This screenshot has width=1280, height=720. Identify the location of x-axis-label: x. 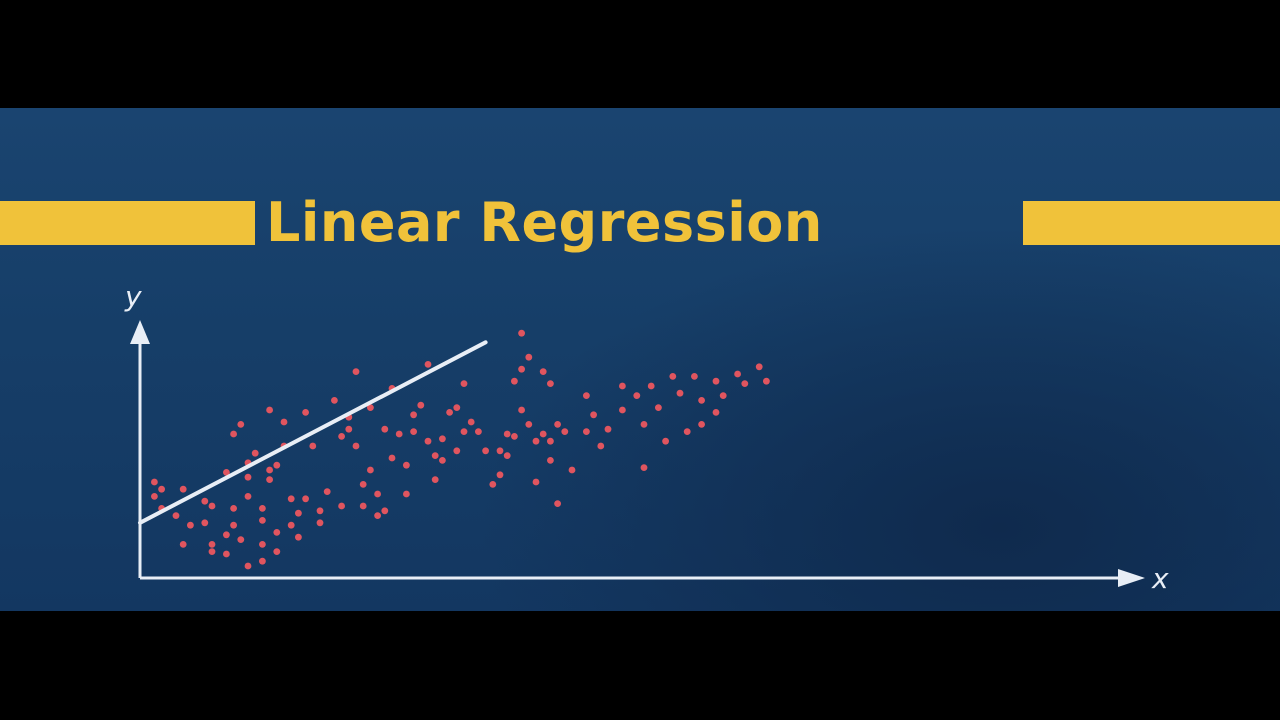
(1160, 578).